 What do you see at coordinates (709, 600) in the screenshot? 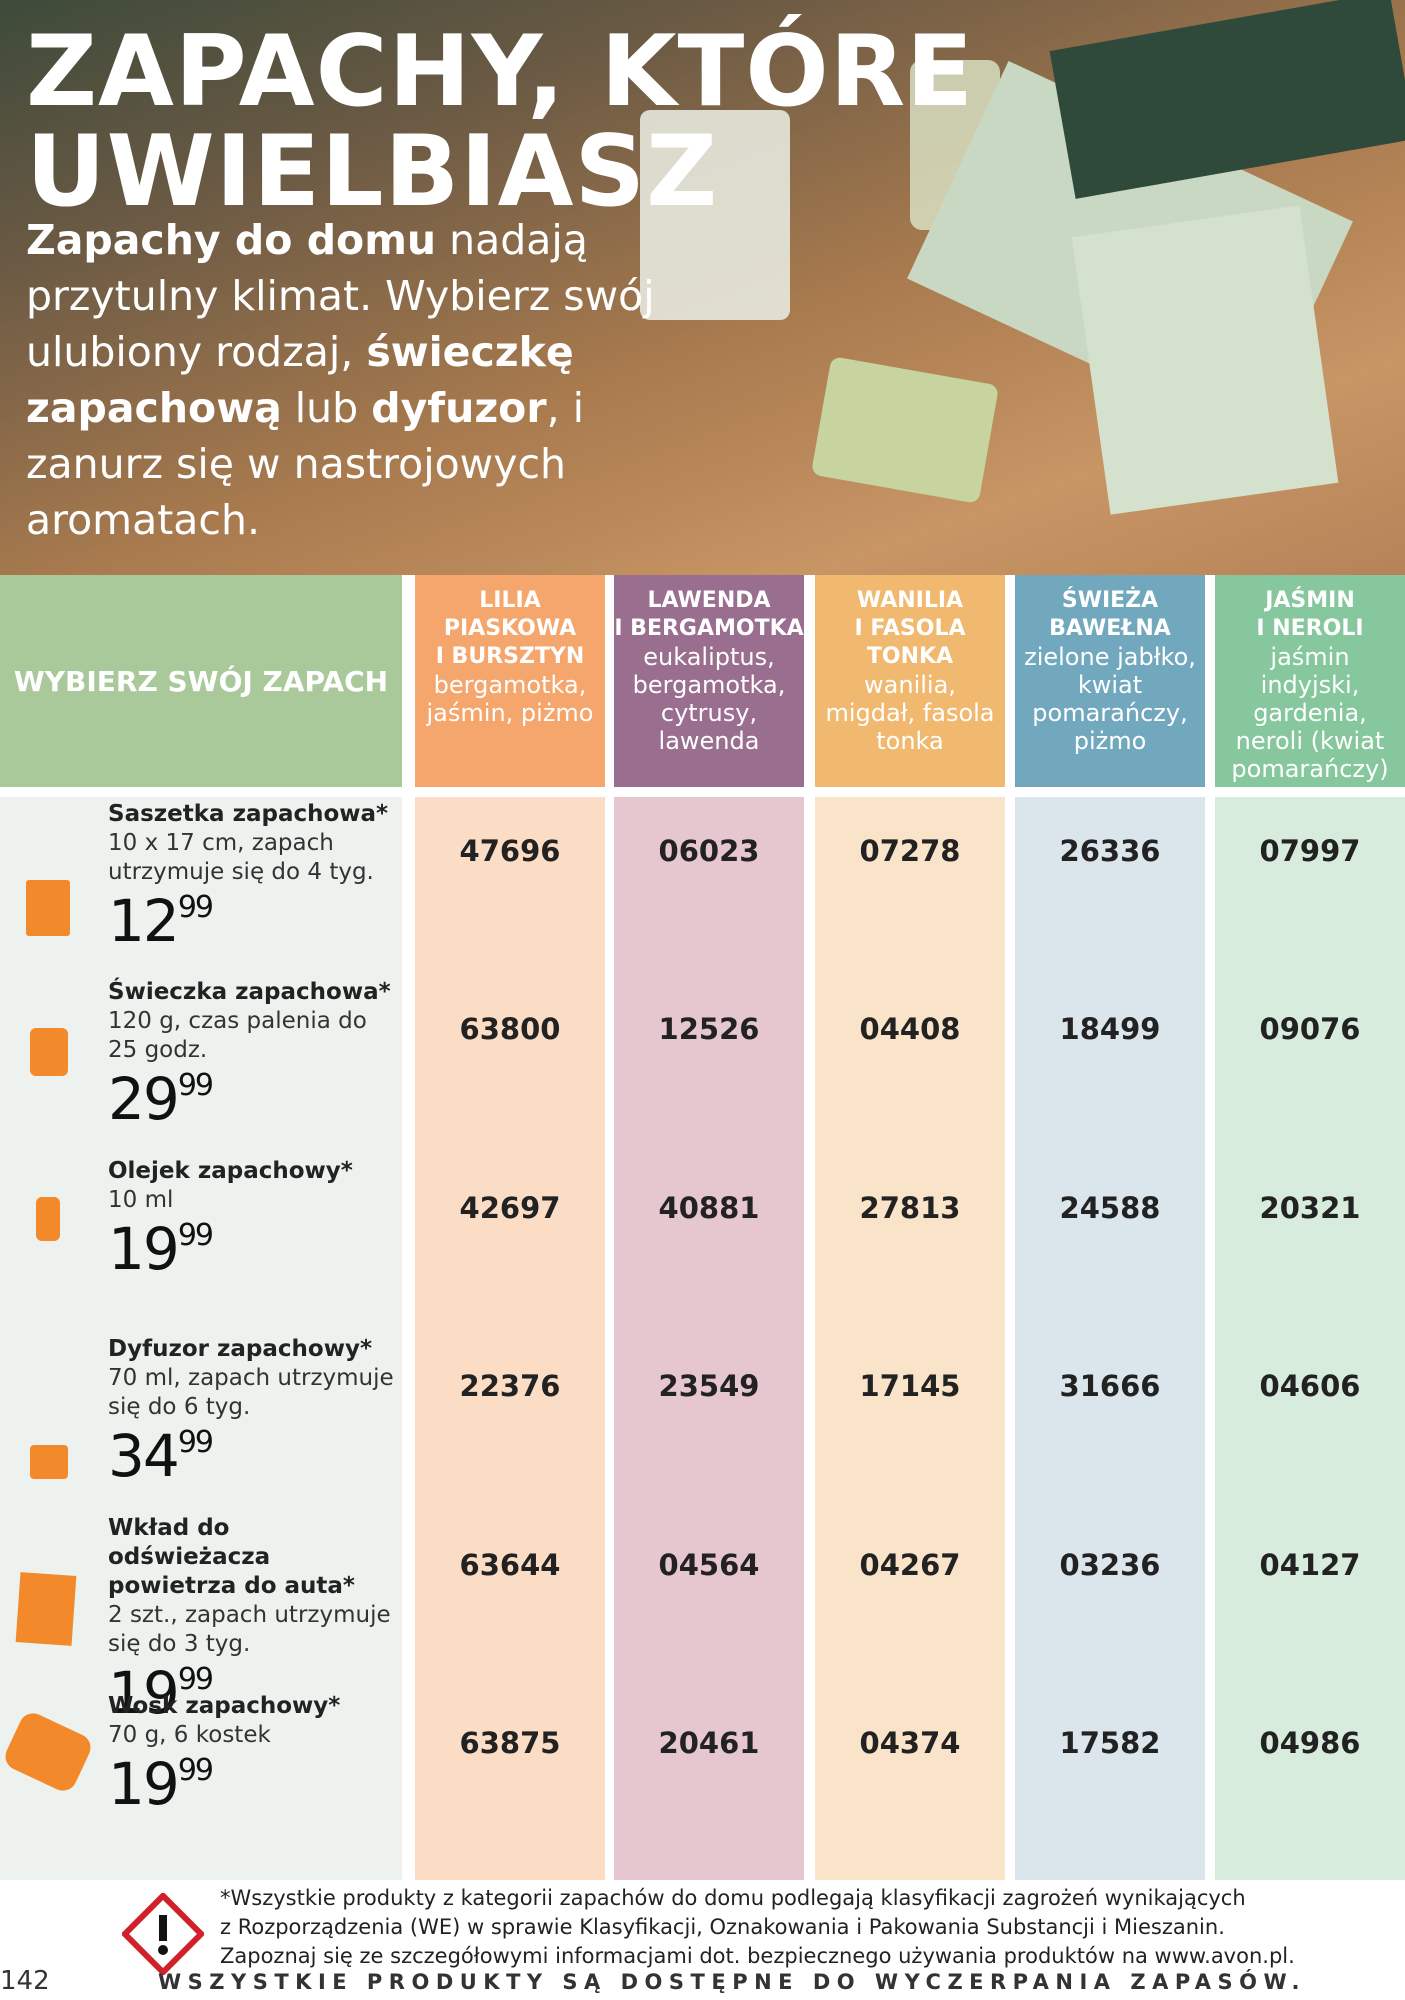
I see `column-name: LAWENDA` at bounding box center [709, 600].